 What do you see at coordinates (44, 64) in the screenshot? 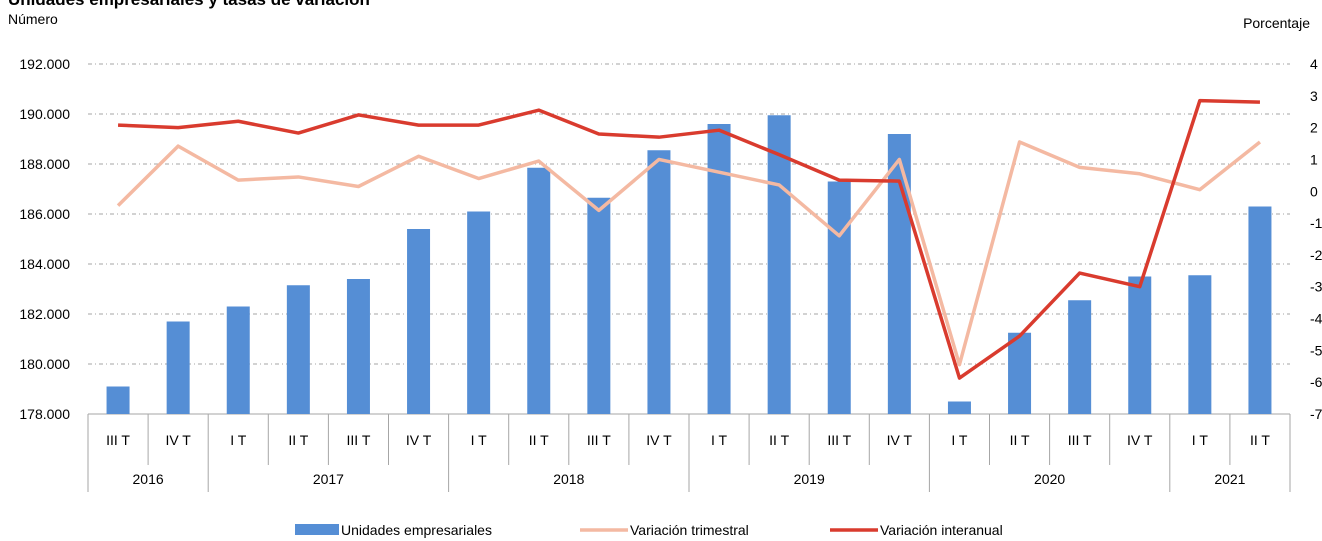
I see `y-tick-label: 192.000` at bounding box center [44, 64].